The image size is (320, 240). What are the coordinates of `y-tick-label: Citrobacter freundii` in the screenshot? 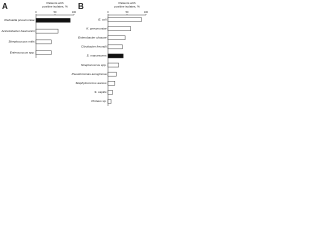 It's located at (94, 47).